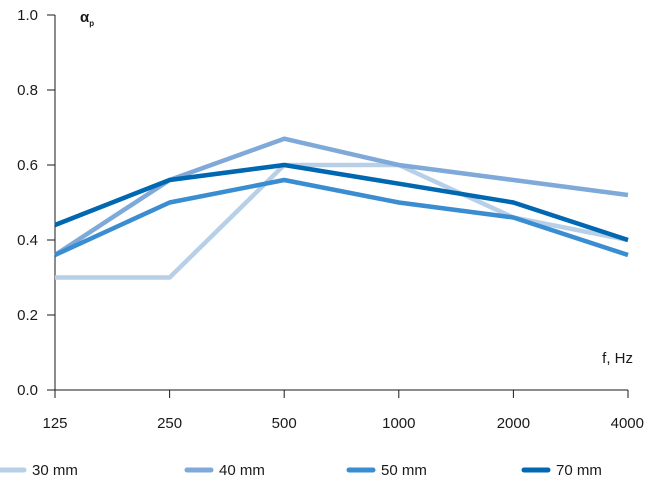 This screenshot has width=666, height=485. I want to click on legend-item: 50 mm, so click(386, 470).